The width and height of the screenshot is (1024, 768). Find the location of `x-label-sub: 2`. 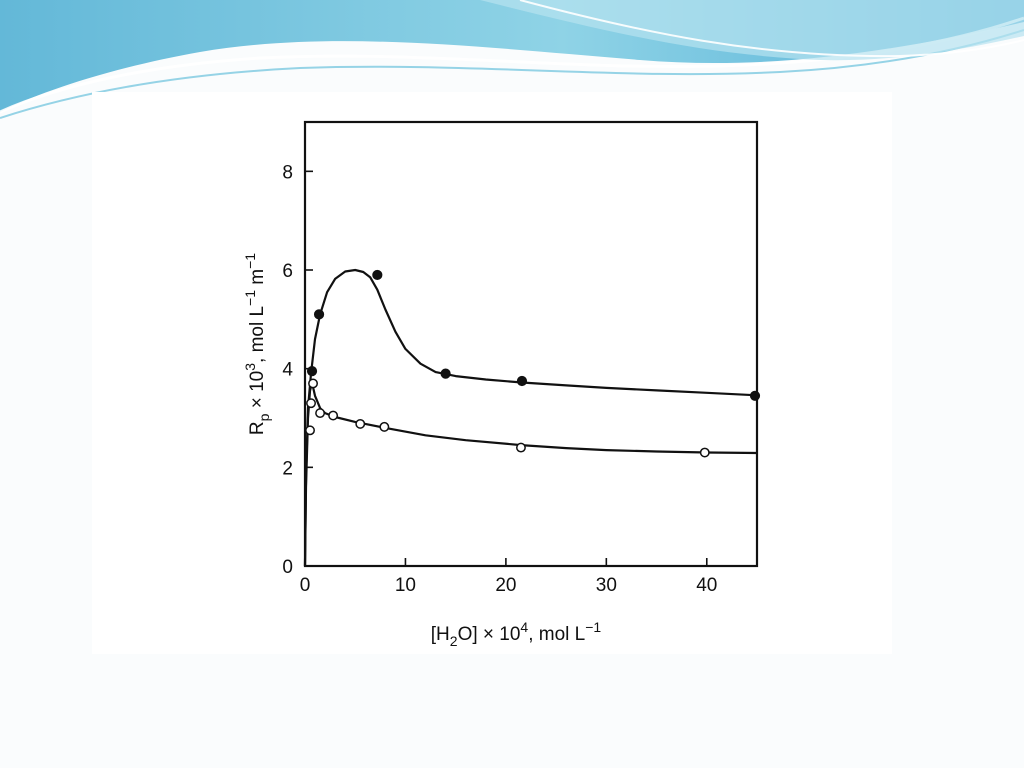

x-label-sub: 2 is located at coordinates (454, 641).